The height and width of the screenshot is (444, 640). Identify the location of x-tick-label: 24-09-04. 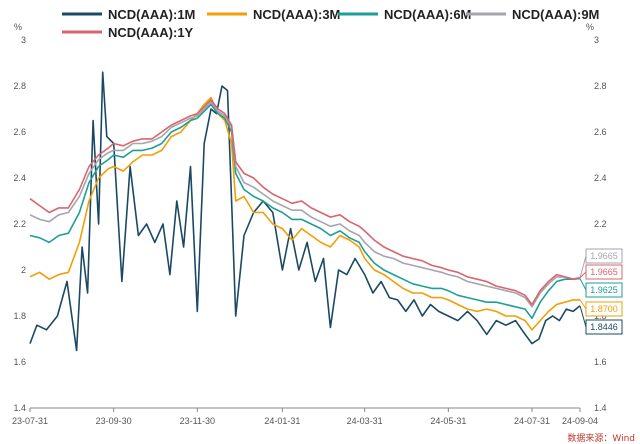
(580, 421).